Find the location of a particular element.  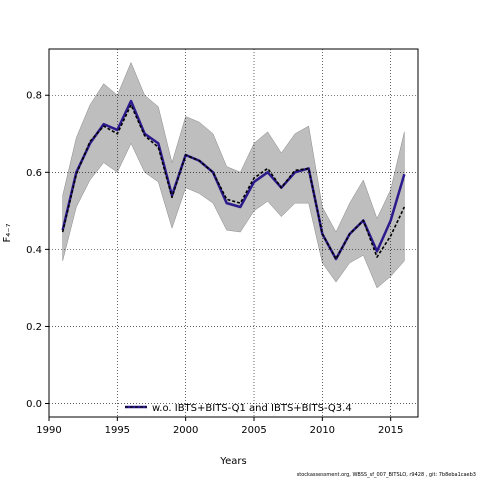

y-tick-label: 0.8 is located at coordinates (34, 96).